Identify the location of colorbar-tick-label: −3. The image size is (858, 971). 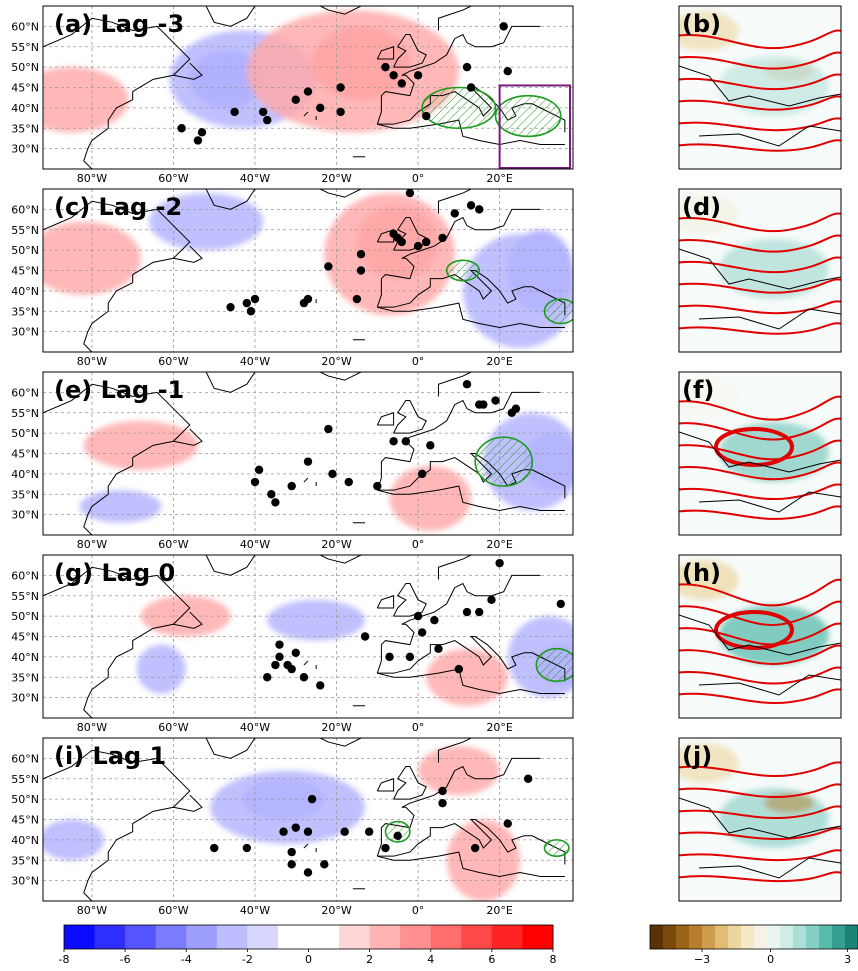
(702, 959).